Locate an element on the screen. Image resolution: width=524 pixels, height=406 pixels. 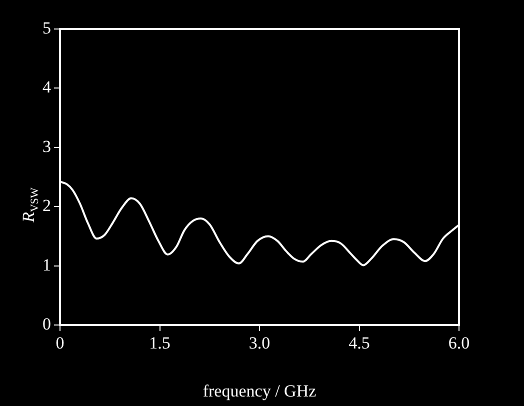
x-tick-label: 6.0 is located at coordinates (459, 343).